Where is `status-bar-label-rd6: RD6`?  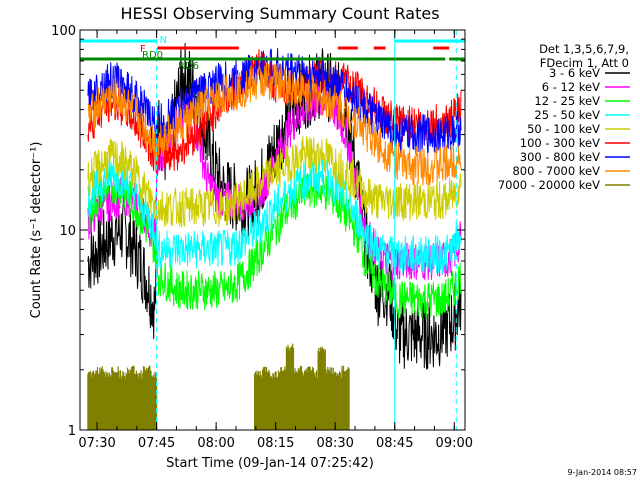
status-bar-label-rd6: RD6 is located at coordinates (188, 66).